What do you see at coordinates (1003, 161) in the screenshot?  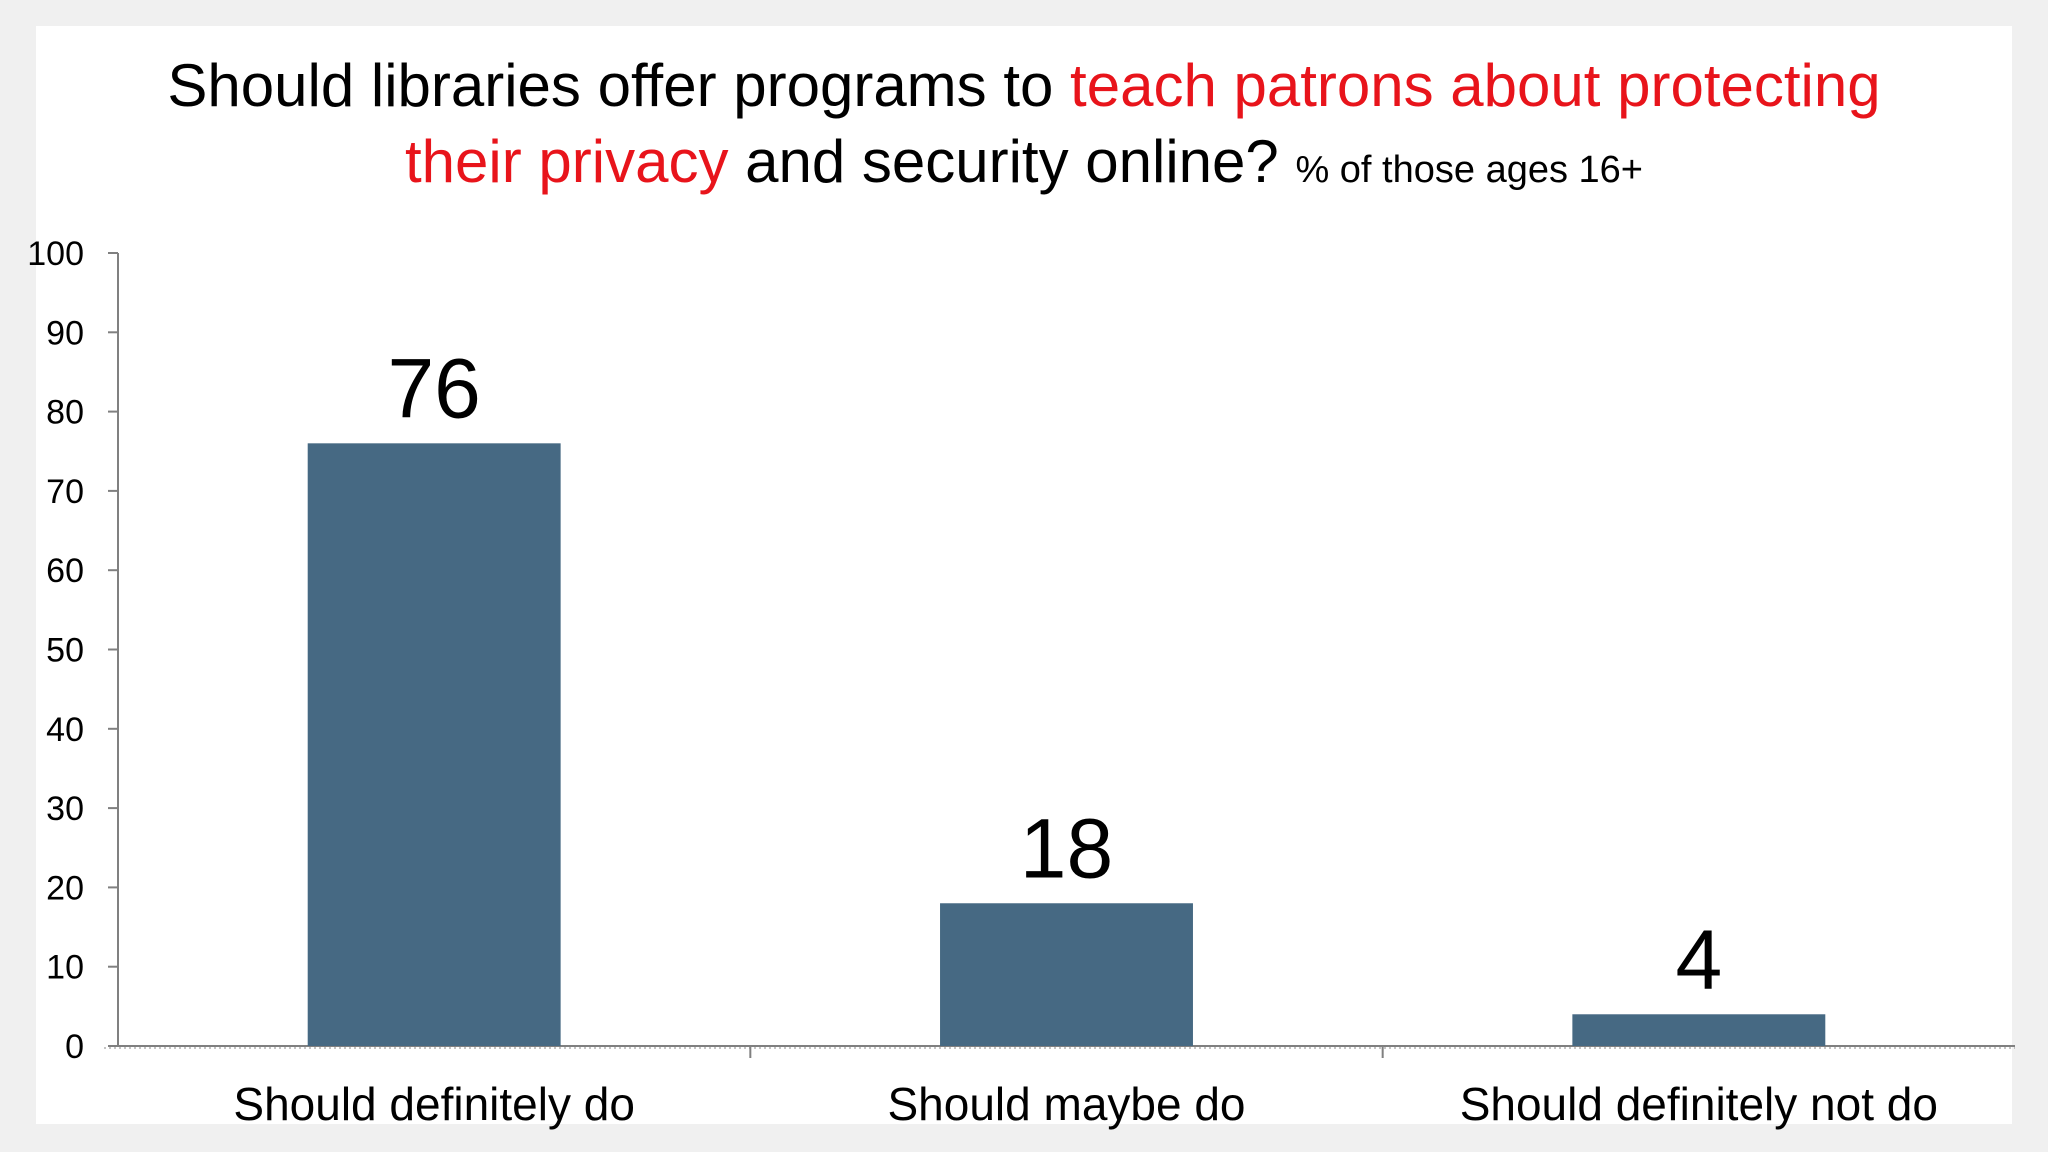 I see `title-part2: and security online?` at bounding box center [1003, 161].